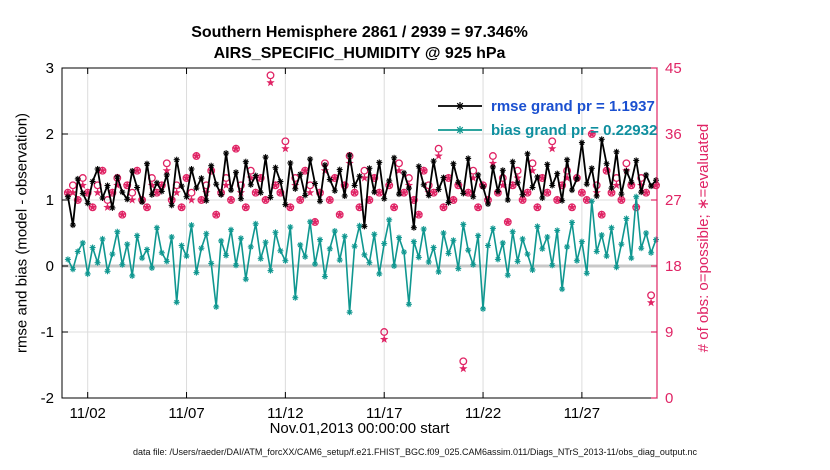  What do you see at coordinates (50, 134) in the screenshot?
I see `svg-text: 2` at bounding box center [50, 134].